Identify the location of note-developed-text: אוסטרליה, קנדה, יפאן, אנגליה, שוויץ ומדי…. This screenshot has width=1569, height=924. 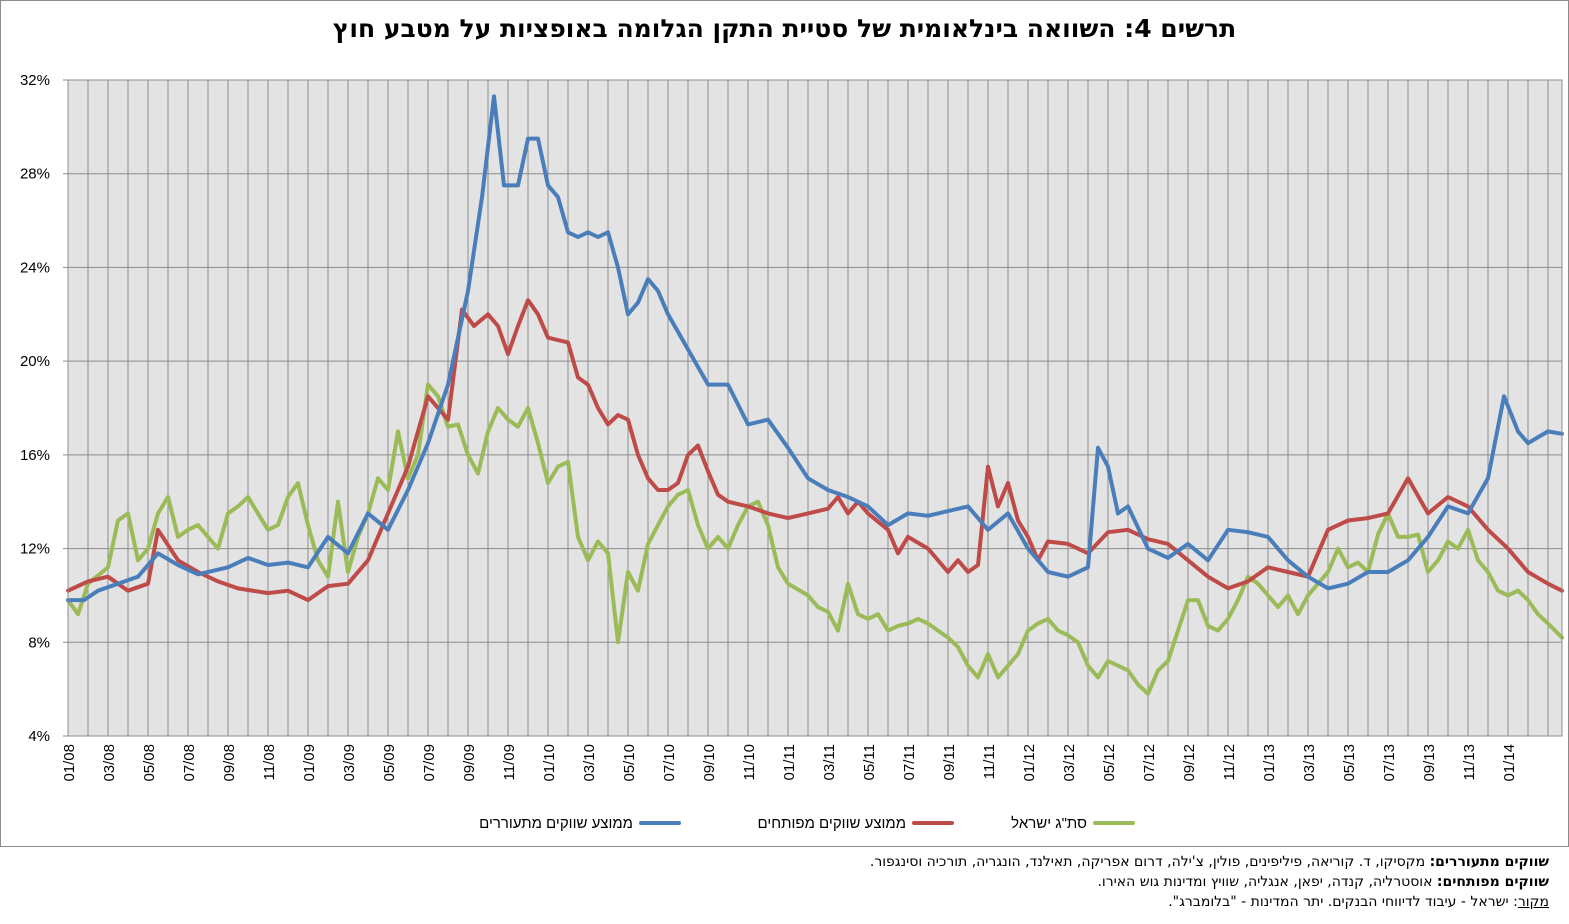
(1267, 882).